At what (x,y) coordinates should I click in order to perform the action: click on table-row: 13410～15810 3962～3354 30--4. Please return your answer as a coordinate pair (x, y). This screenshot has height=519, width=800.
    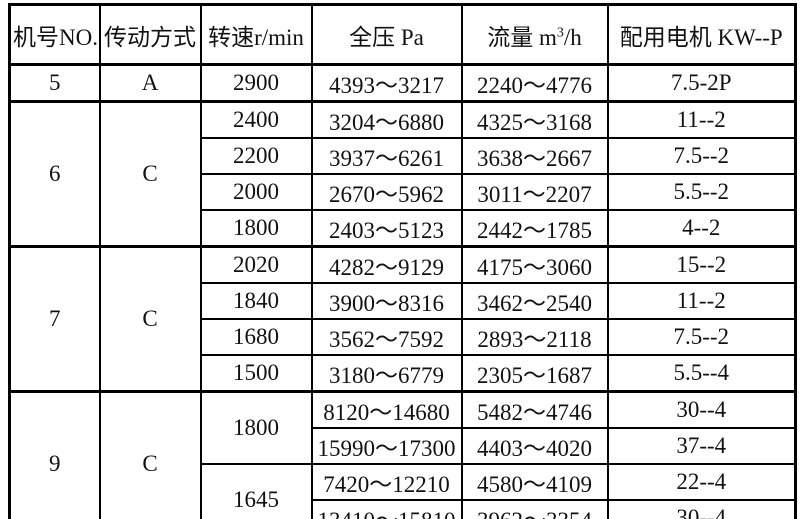
    Looking at the image, I should click on (403, 509).